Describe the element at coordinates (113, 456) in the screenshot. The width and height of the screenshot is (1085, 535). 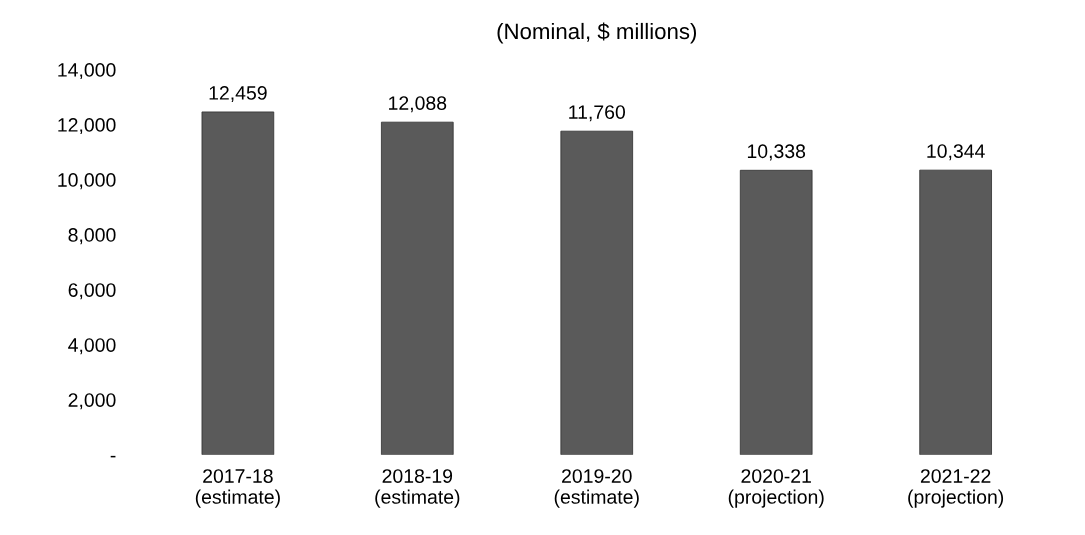
I see `y-tick-label: -` at that location.